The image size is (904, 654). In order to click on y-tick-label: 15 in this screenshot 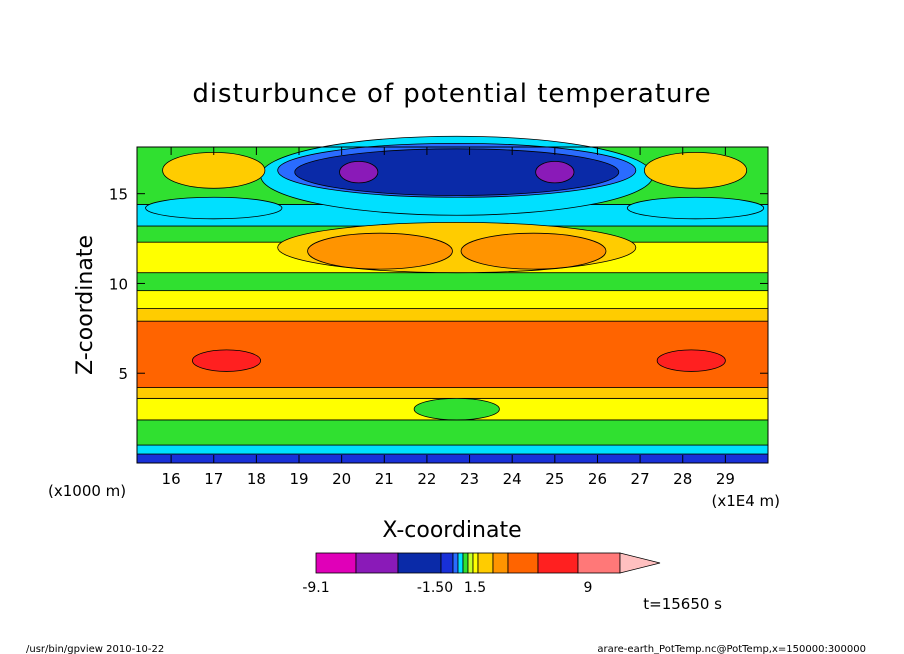, I will do `click(118, 195)`.